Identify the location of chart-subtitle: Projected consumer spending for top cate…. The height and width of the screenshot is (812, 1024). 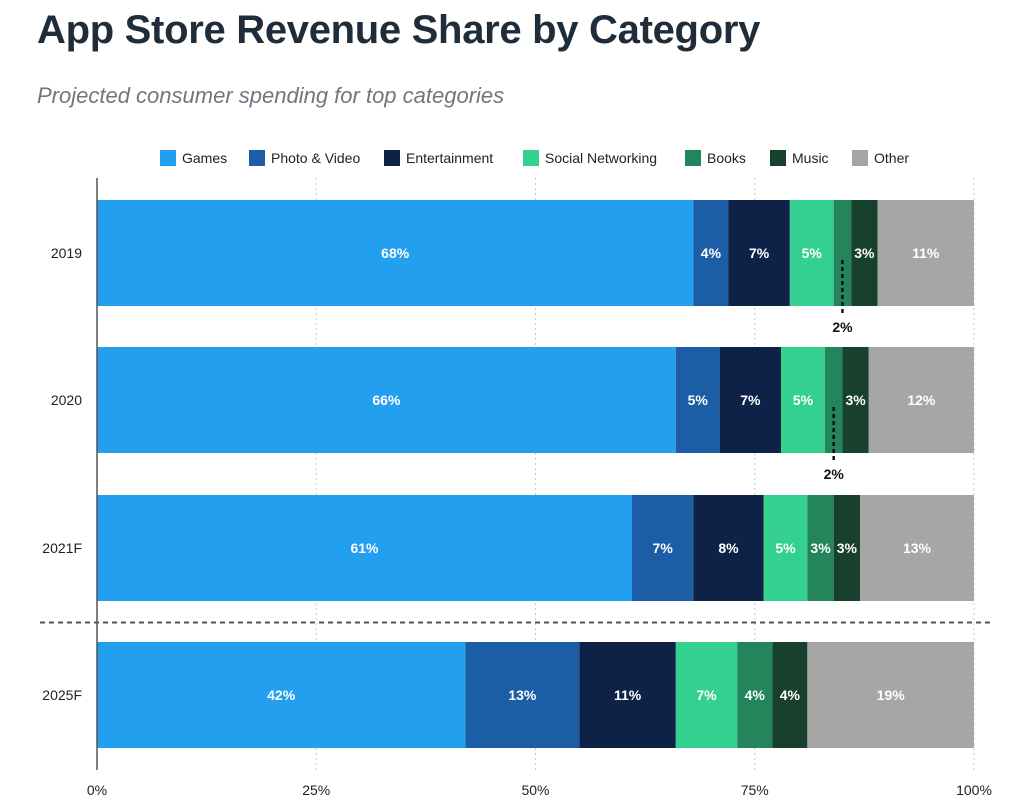
(271, 95).